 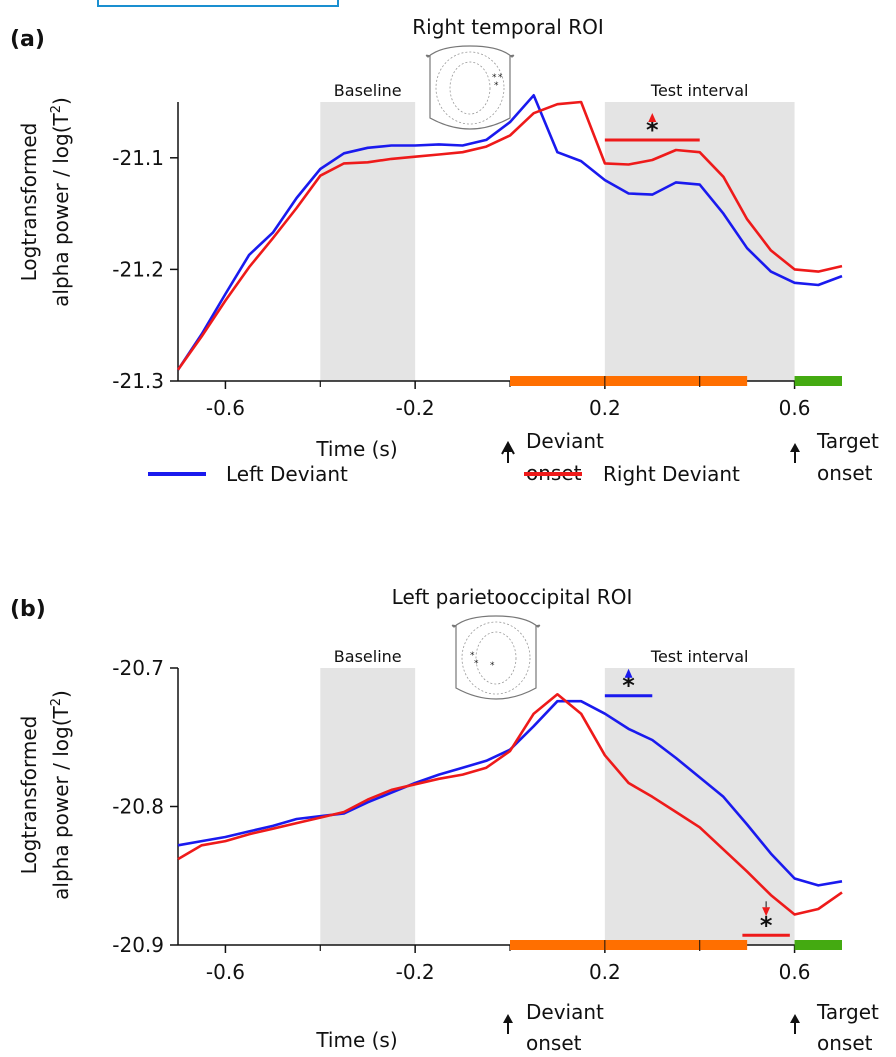 What do you see at coordinates (368, 806) in the screenshot?
I see `baseline-shade-b` at bounding box center [368, 806].